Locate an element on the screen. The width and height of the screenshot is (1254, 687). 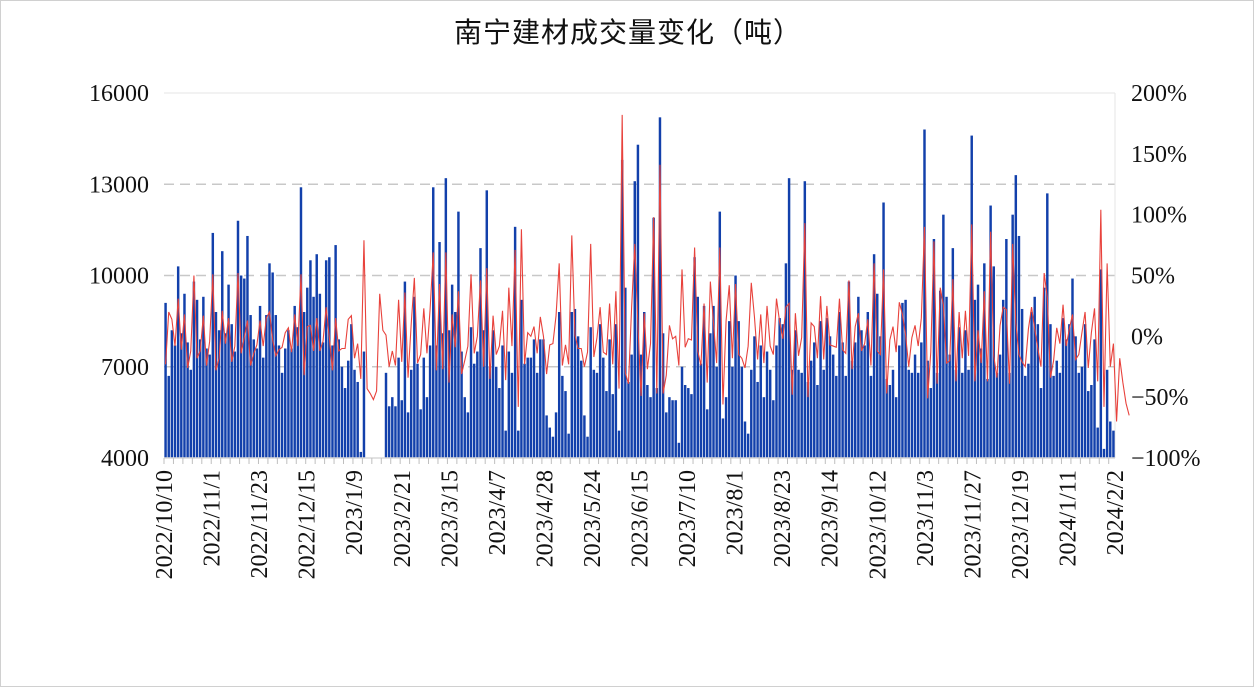
x-tick-label: 2023/8/23 is located at coordinates (783, 518).